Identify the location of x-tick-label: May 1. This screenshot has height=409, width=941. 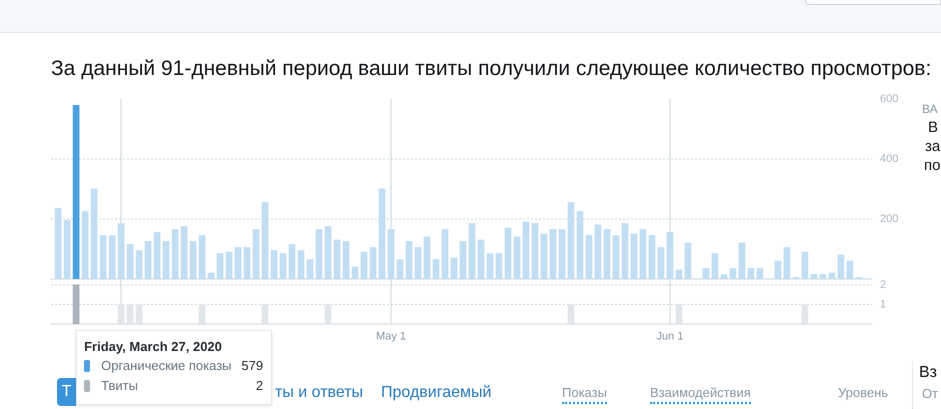
(391, 336).